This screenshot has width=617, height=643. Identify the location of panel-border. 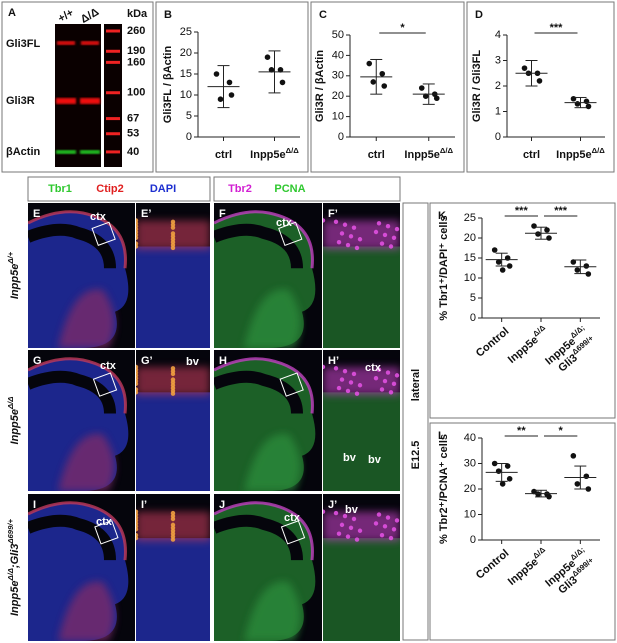
(387, 87).